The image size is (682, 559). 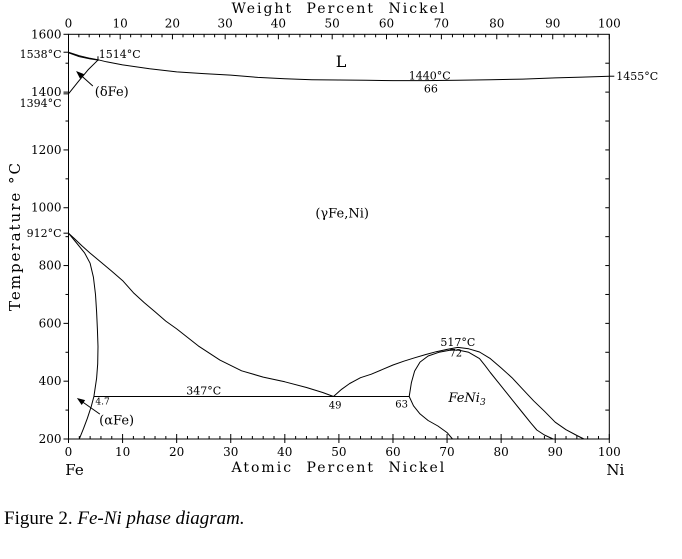 I want to click on left-tick-label: 600, so click(x=50, y=323).